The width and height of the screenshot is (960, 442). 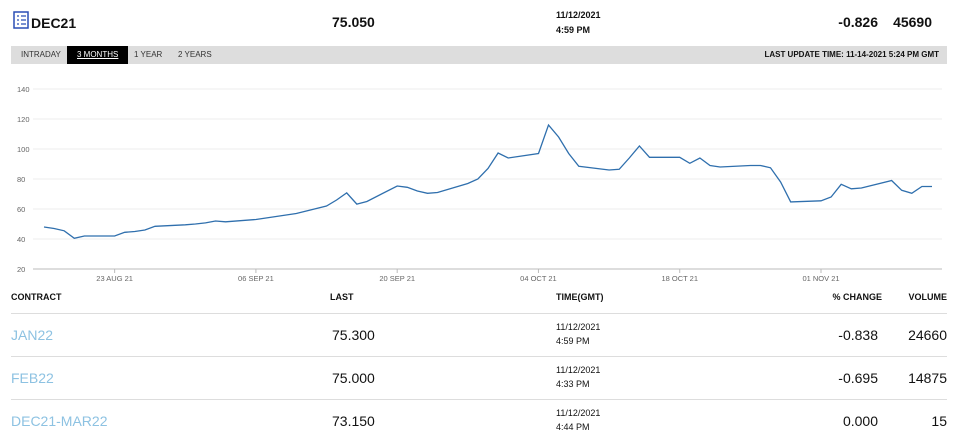 I want to click on y-tick-label: 140, so click(x=23, y=89).